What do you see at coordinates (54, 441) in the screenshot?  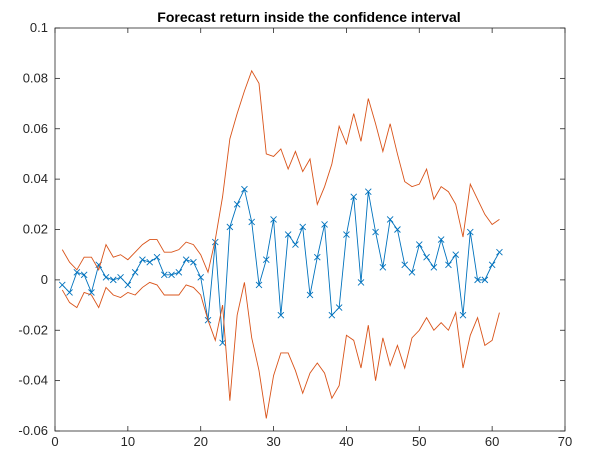 I see `x-tick-label: 0` at bounding box center [54, 441].